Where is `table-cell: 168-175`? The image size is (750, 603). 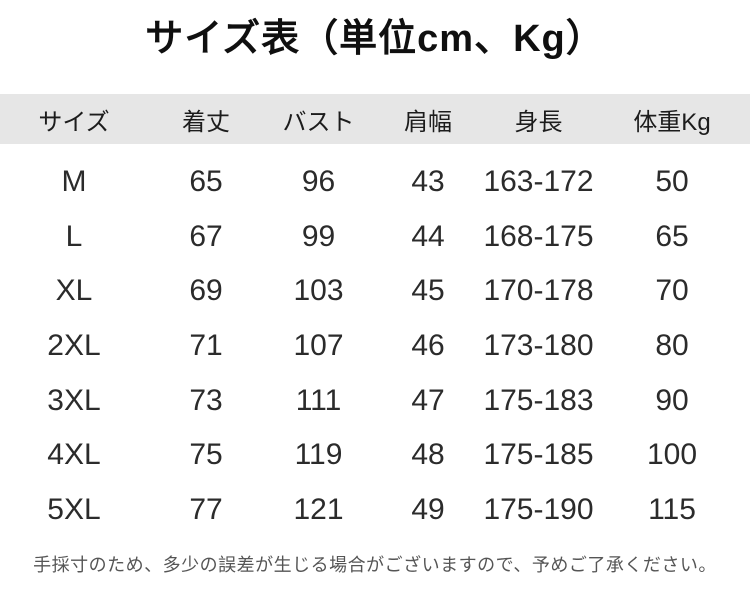 table-cell: 168-175 is located at coordinates (538, 236).